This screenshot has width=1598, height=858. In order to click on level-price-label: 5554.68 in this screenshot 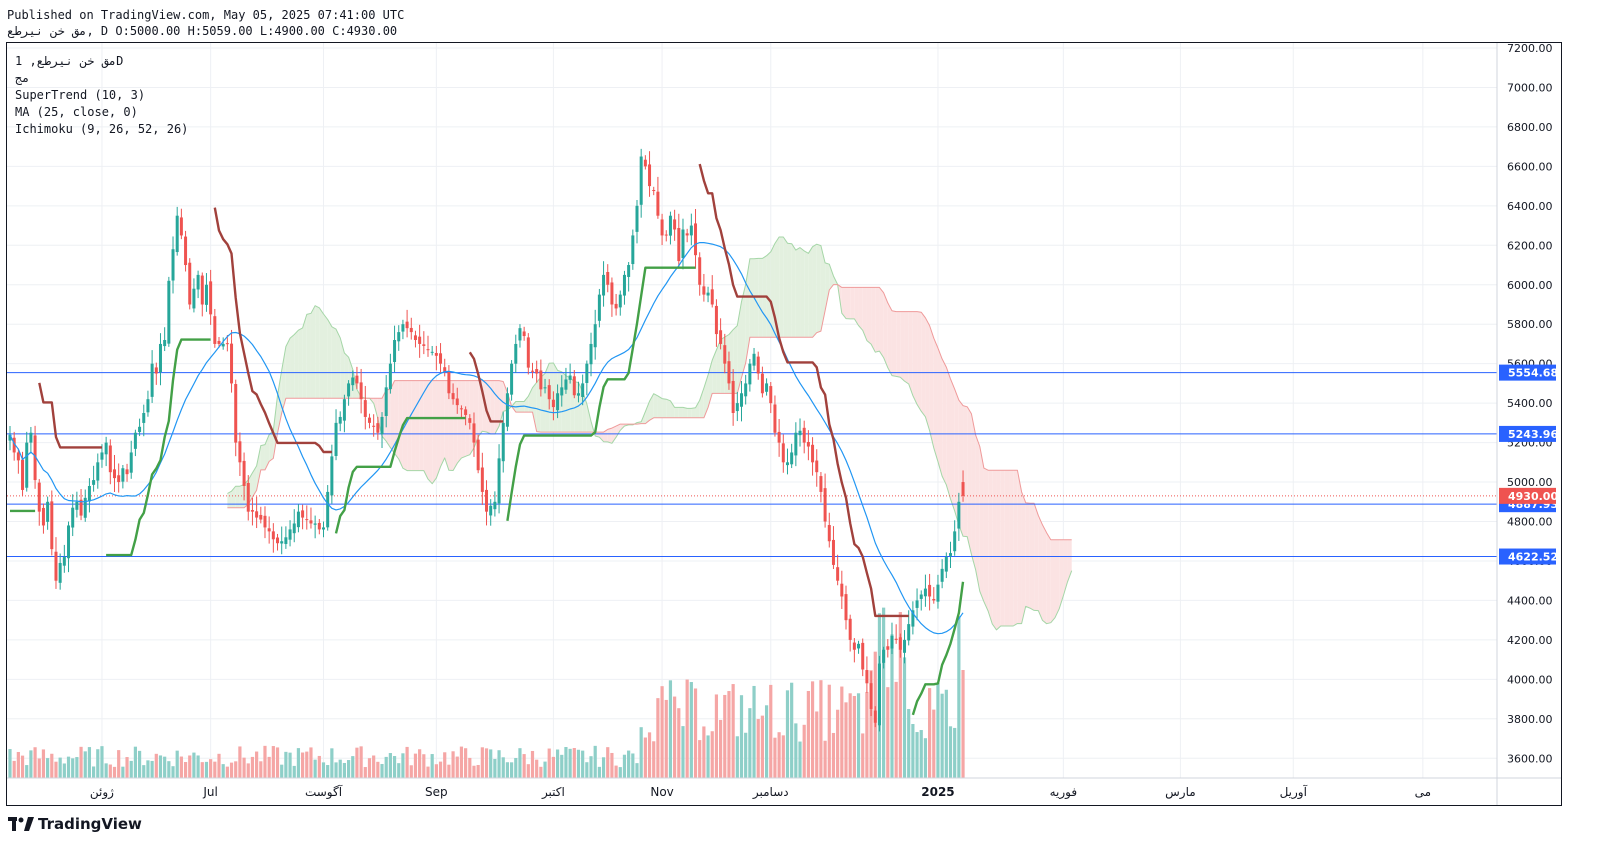, I will do `click(1533, 373)`.